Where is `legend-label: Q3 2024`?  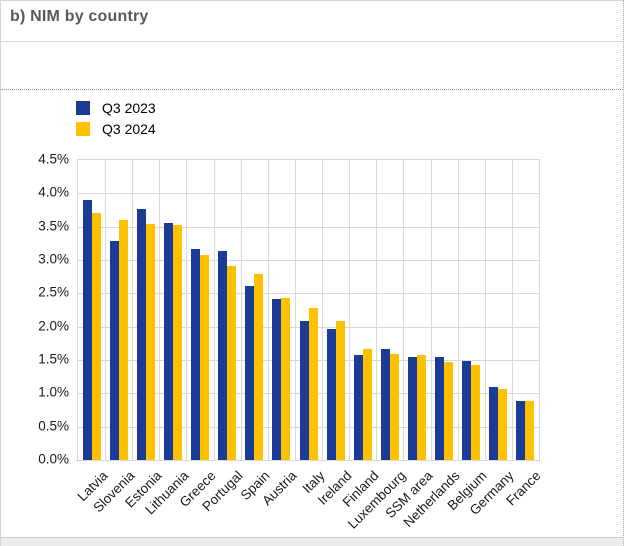
legend-label: Q3 2024 is located at coordinates (129, 128).